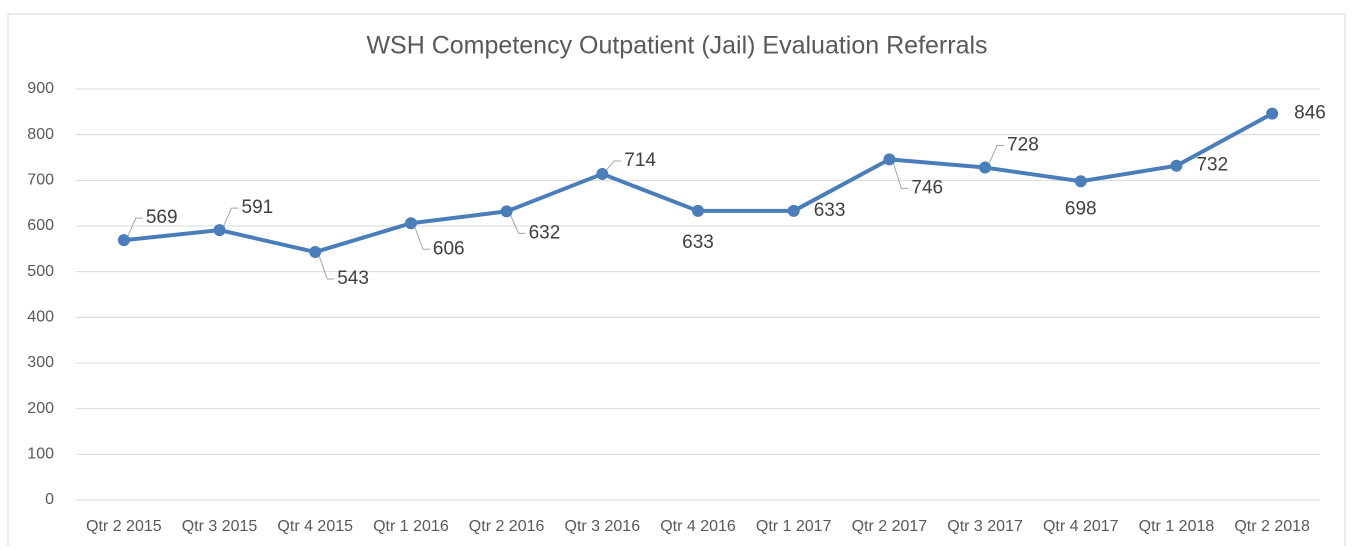  I want to click on x-tick-label: Qtr 4 2017, so click(1081, 526).